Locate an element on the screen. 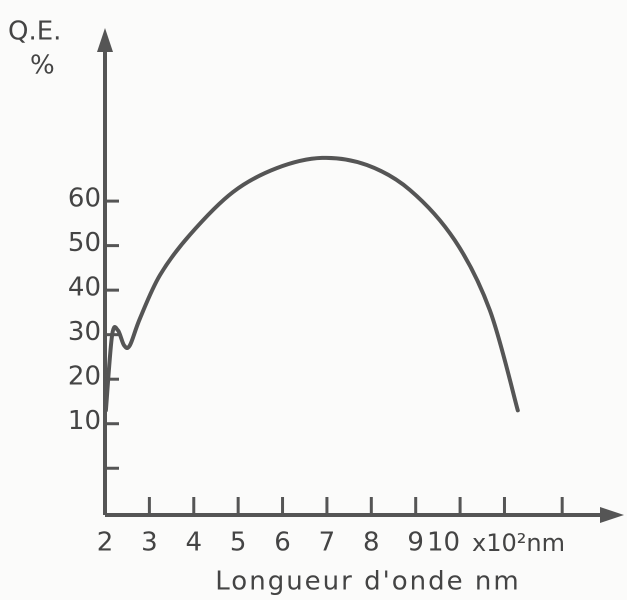  x-tick-label: 7 is located at coordinates (327, 543).